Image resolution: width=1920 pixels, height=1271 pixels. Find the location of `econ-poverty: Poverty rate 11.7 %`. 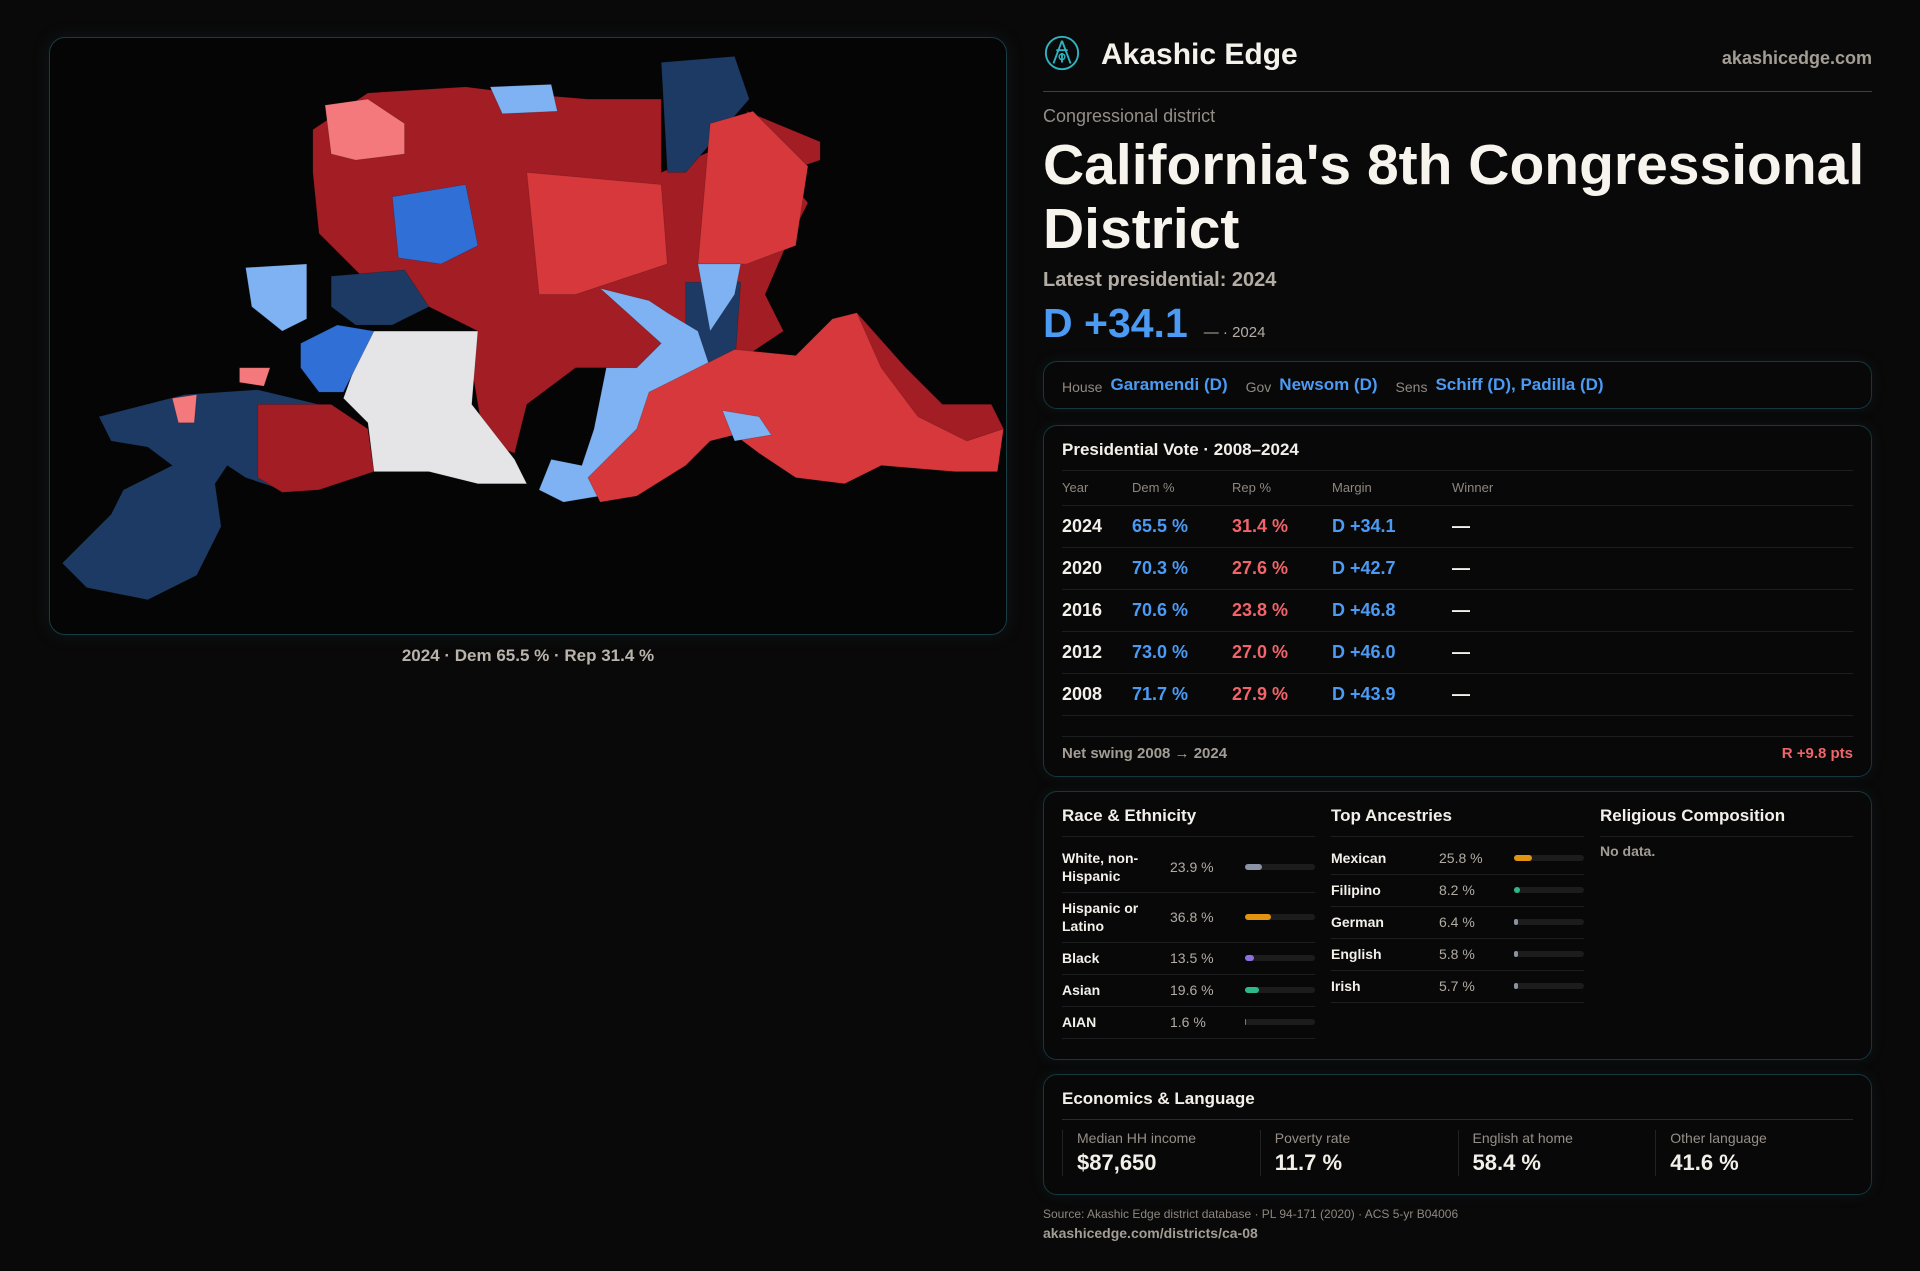

econ-poverty: Poverty rate 11.7 % is located at coordinates (1358, 1152).